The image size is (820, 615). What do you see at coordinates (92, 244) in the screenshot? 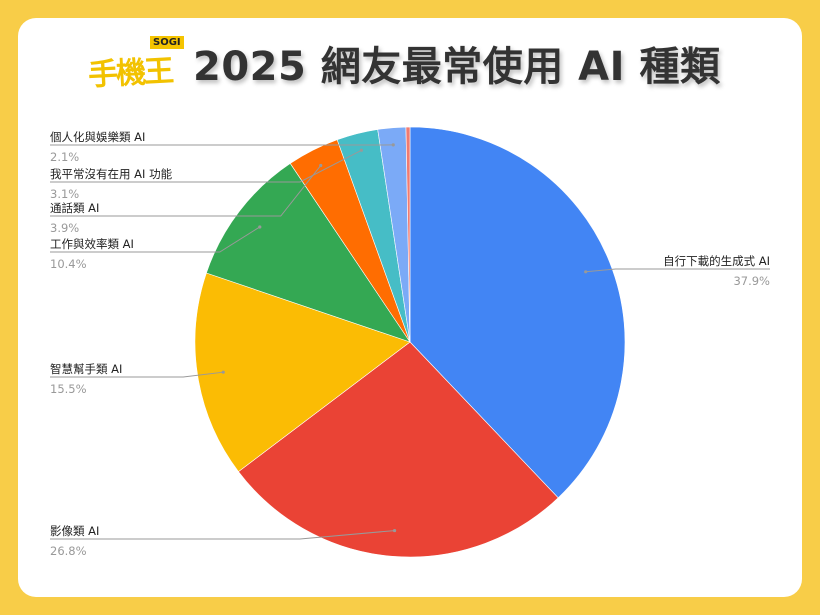
I see `slice-label: 工作與效率類 AI` at bounding box center [92, 244].